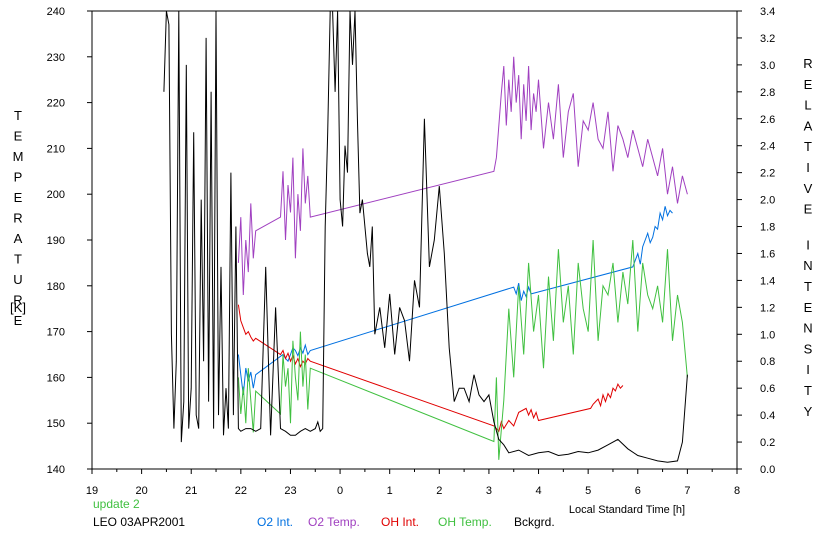  What do you see at coordinates (241, 491) in the screenshot?
I see `x-tick-label: 22` at bounding box center [241, 491].